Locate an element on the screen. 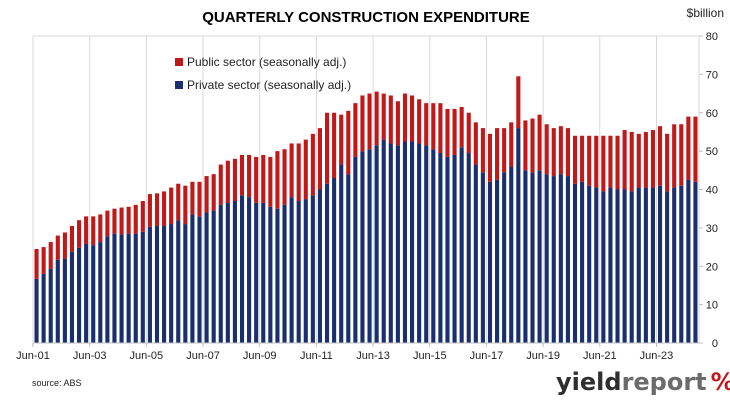 This screenshot has width=730, height=400. y-tick-label: 20 is located at coordinates (712, 267).